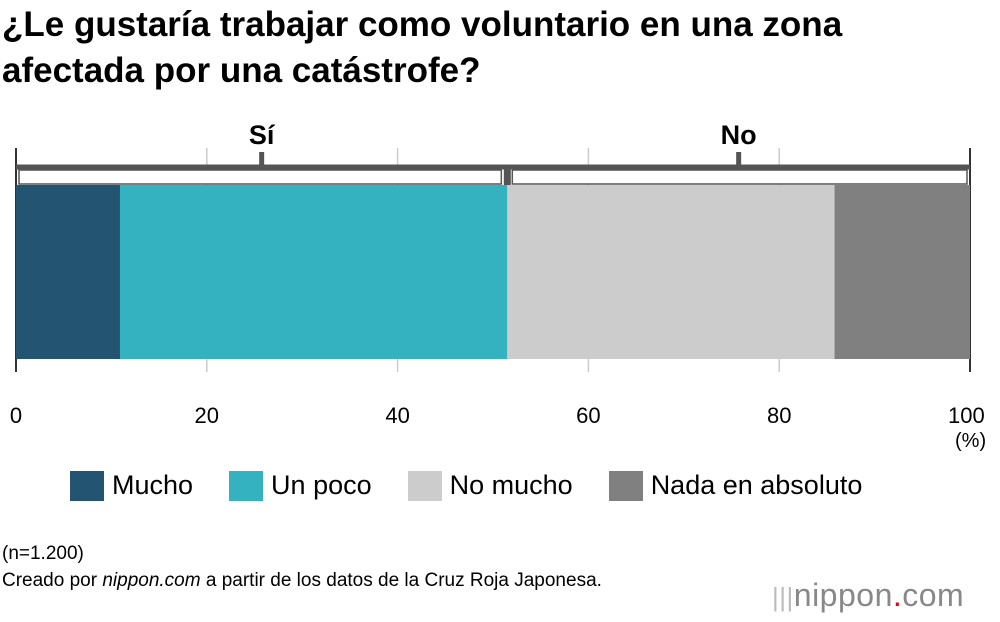 The image size is (1000, 622). Describe the element at coordinates (971, 441) in the screenshot. I see `x-axis-unit: (%)` at that location.